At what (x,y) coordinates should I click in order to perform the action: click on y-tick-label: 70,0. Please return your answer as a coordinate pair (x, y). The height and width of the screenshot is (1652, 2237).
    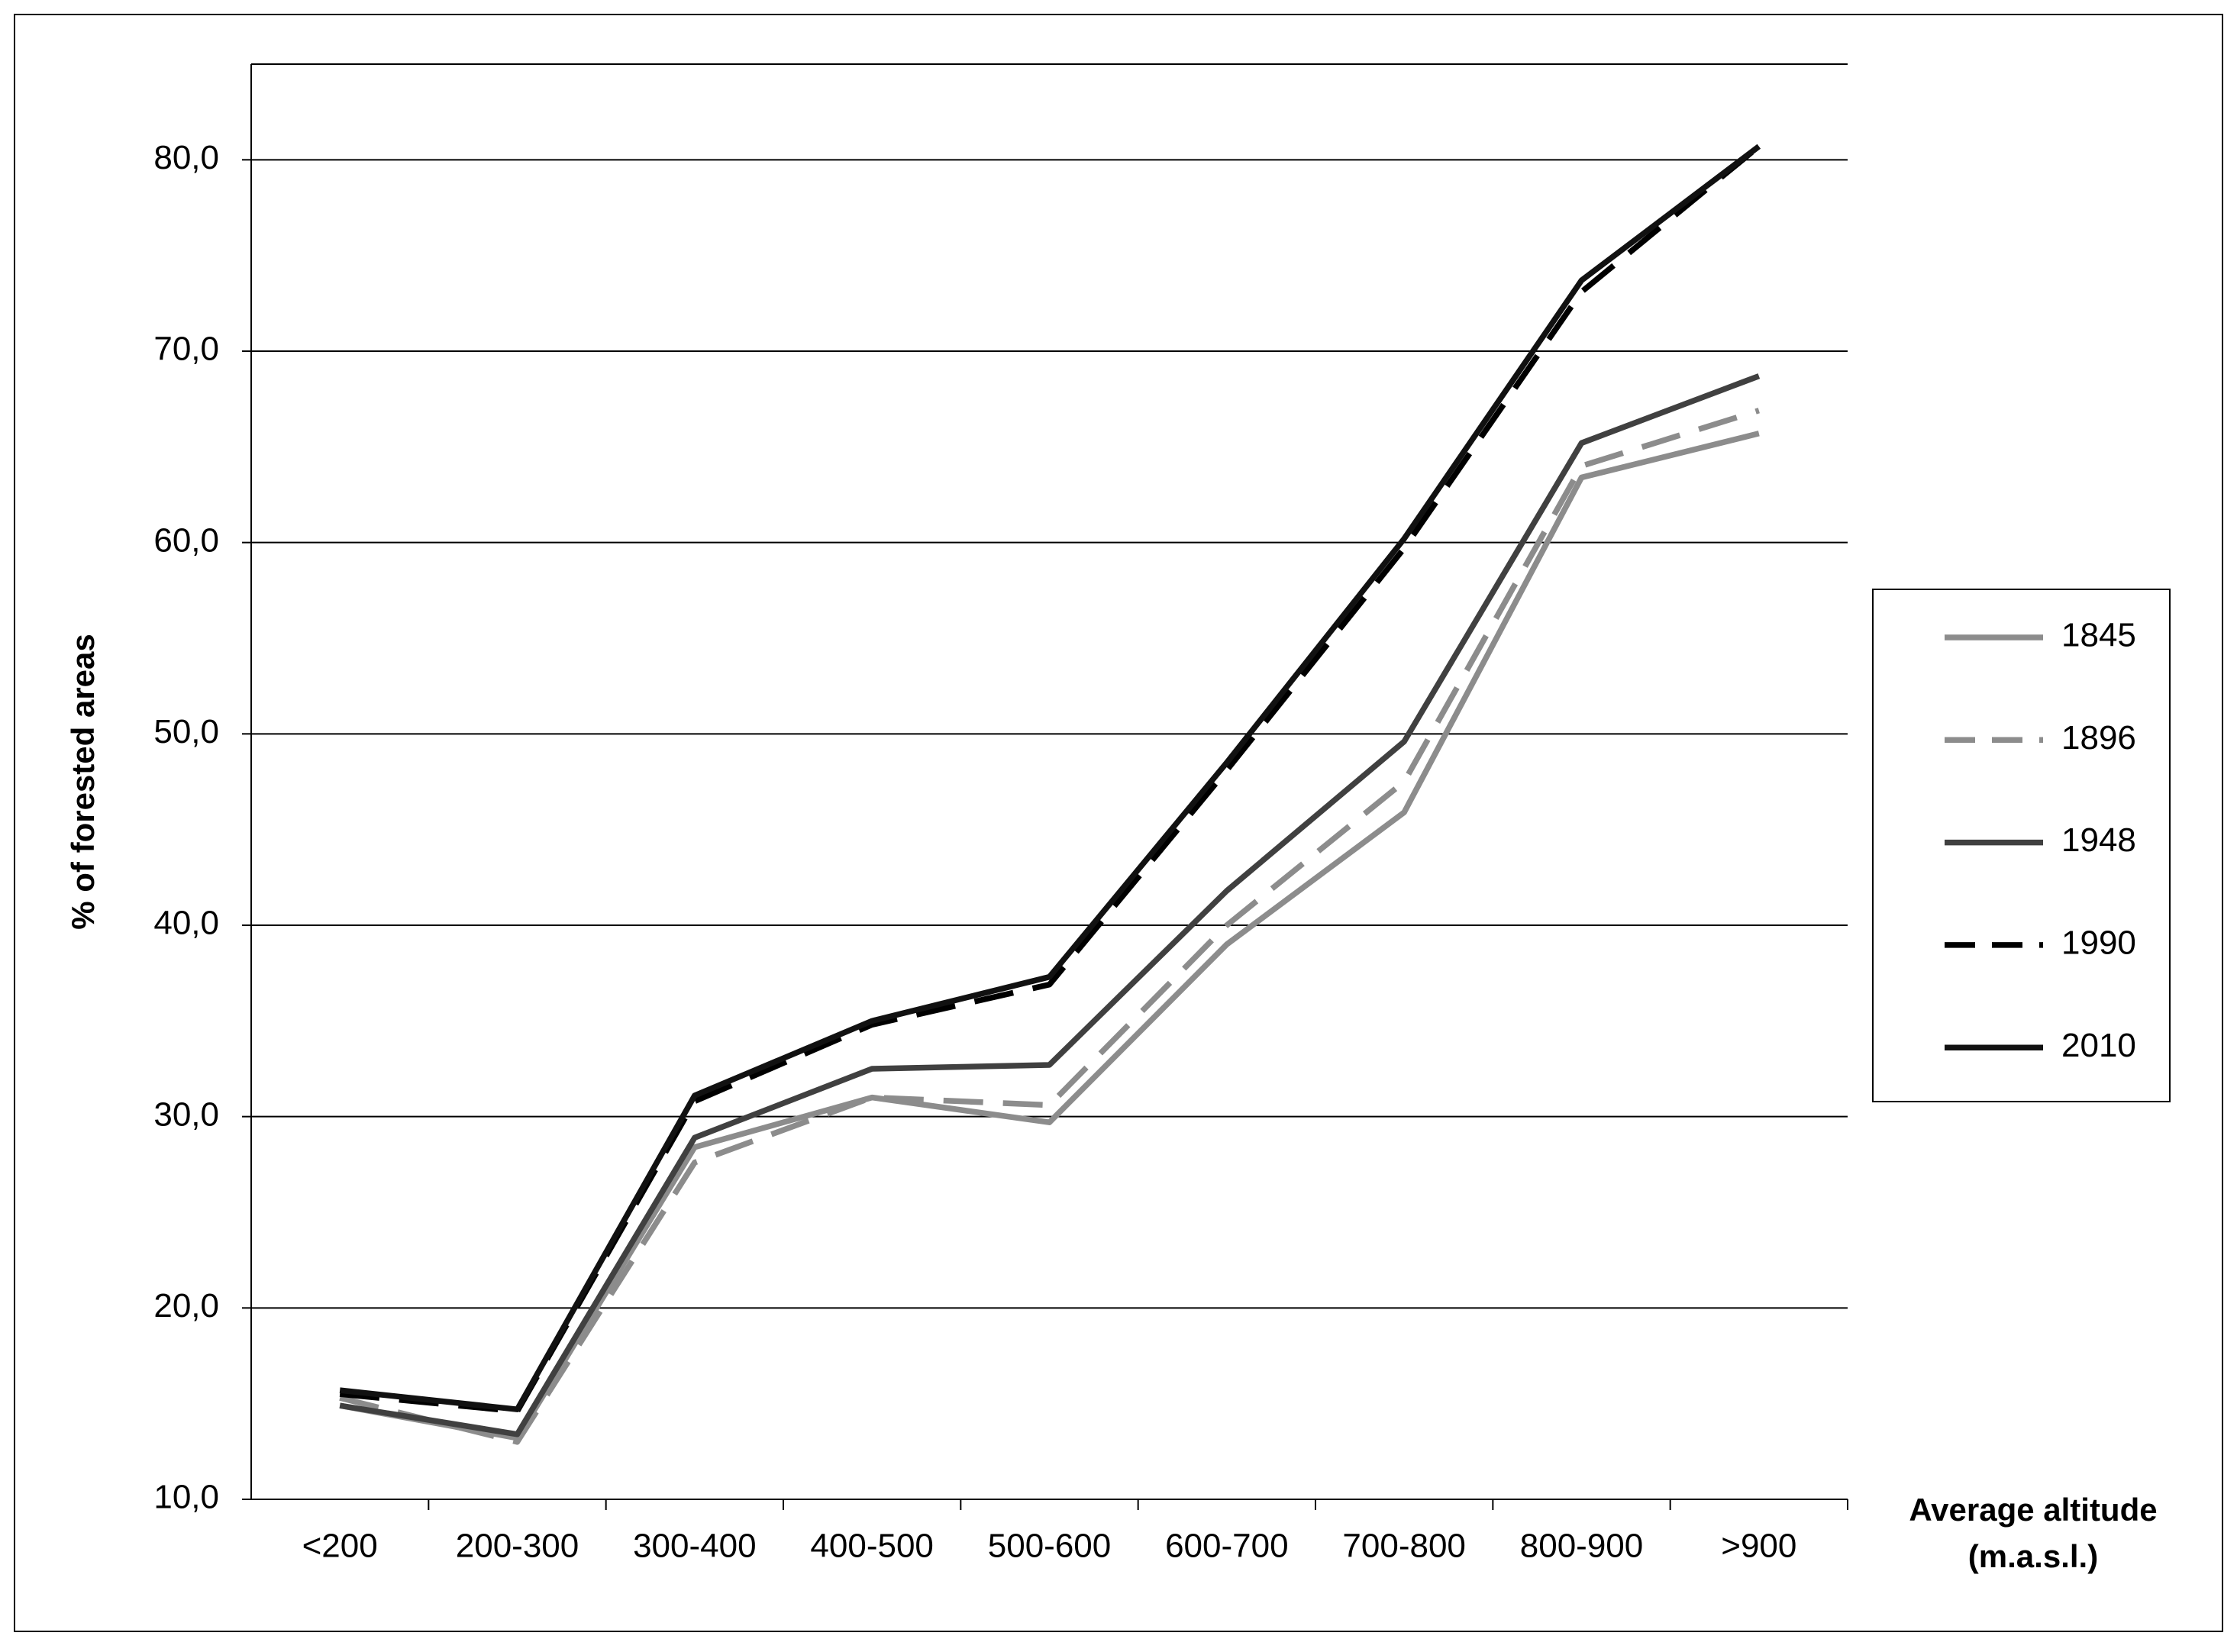
    Looking at the image, I should click on (186, 349).